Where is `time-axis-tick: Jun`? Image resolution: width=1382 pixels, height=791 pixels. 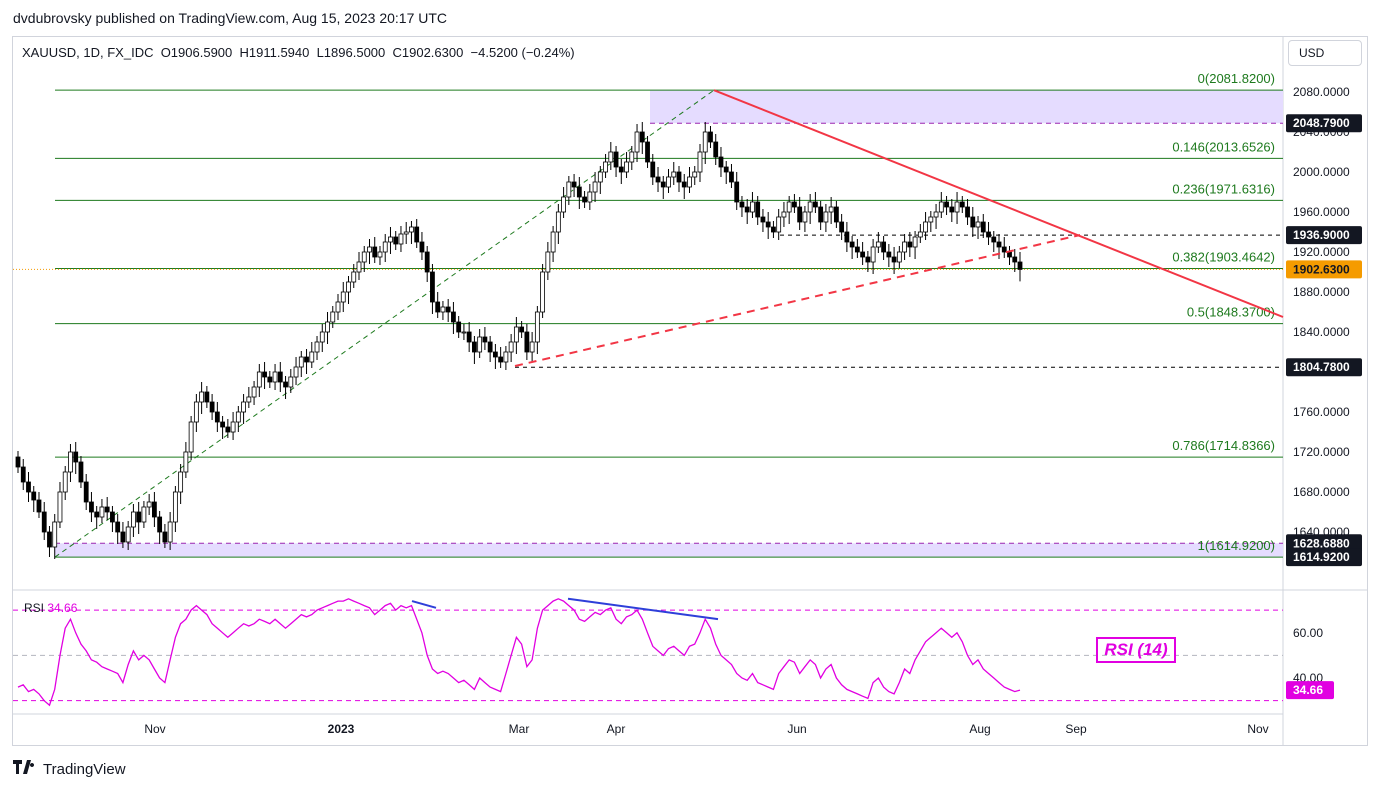 time-axis-tick: Jun is located at coordinates (796, 729).